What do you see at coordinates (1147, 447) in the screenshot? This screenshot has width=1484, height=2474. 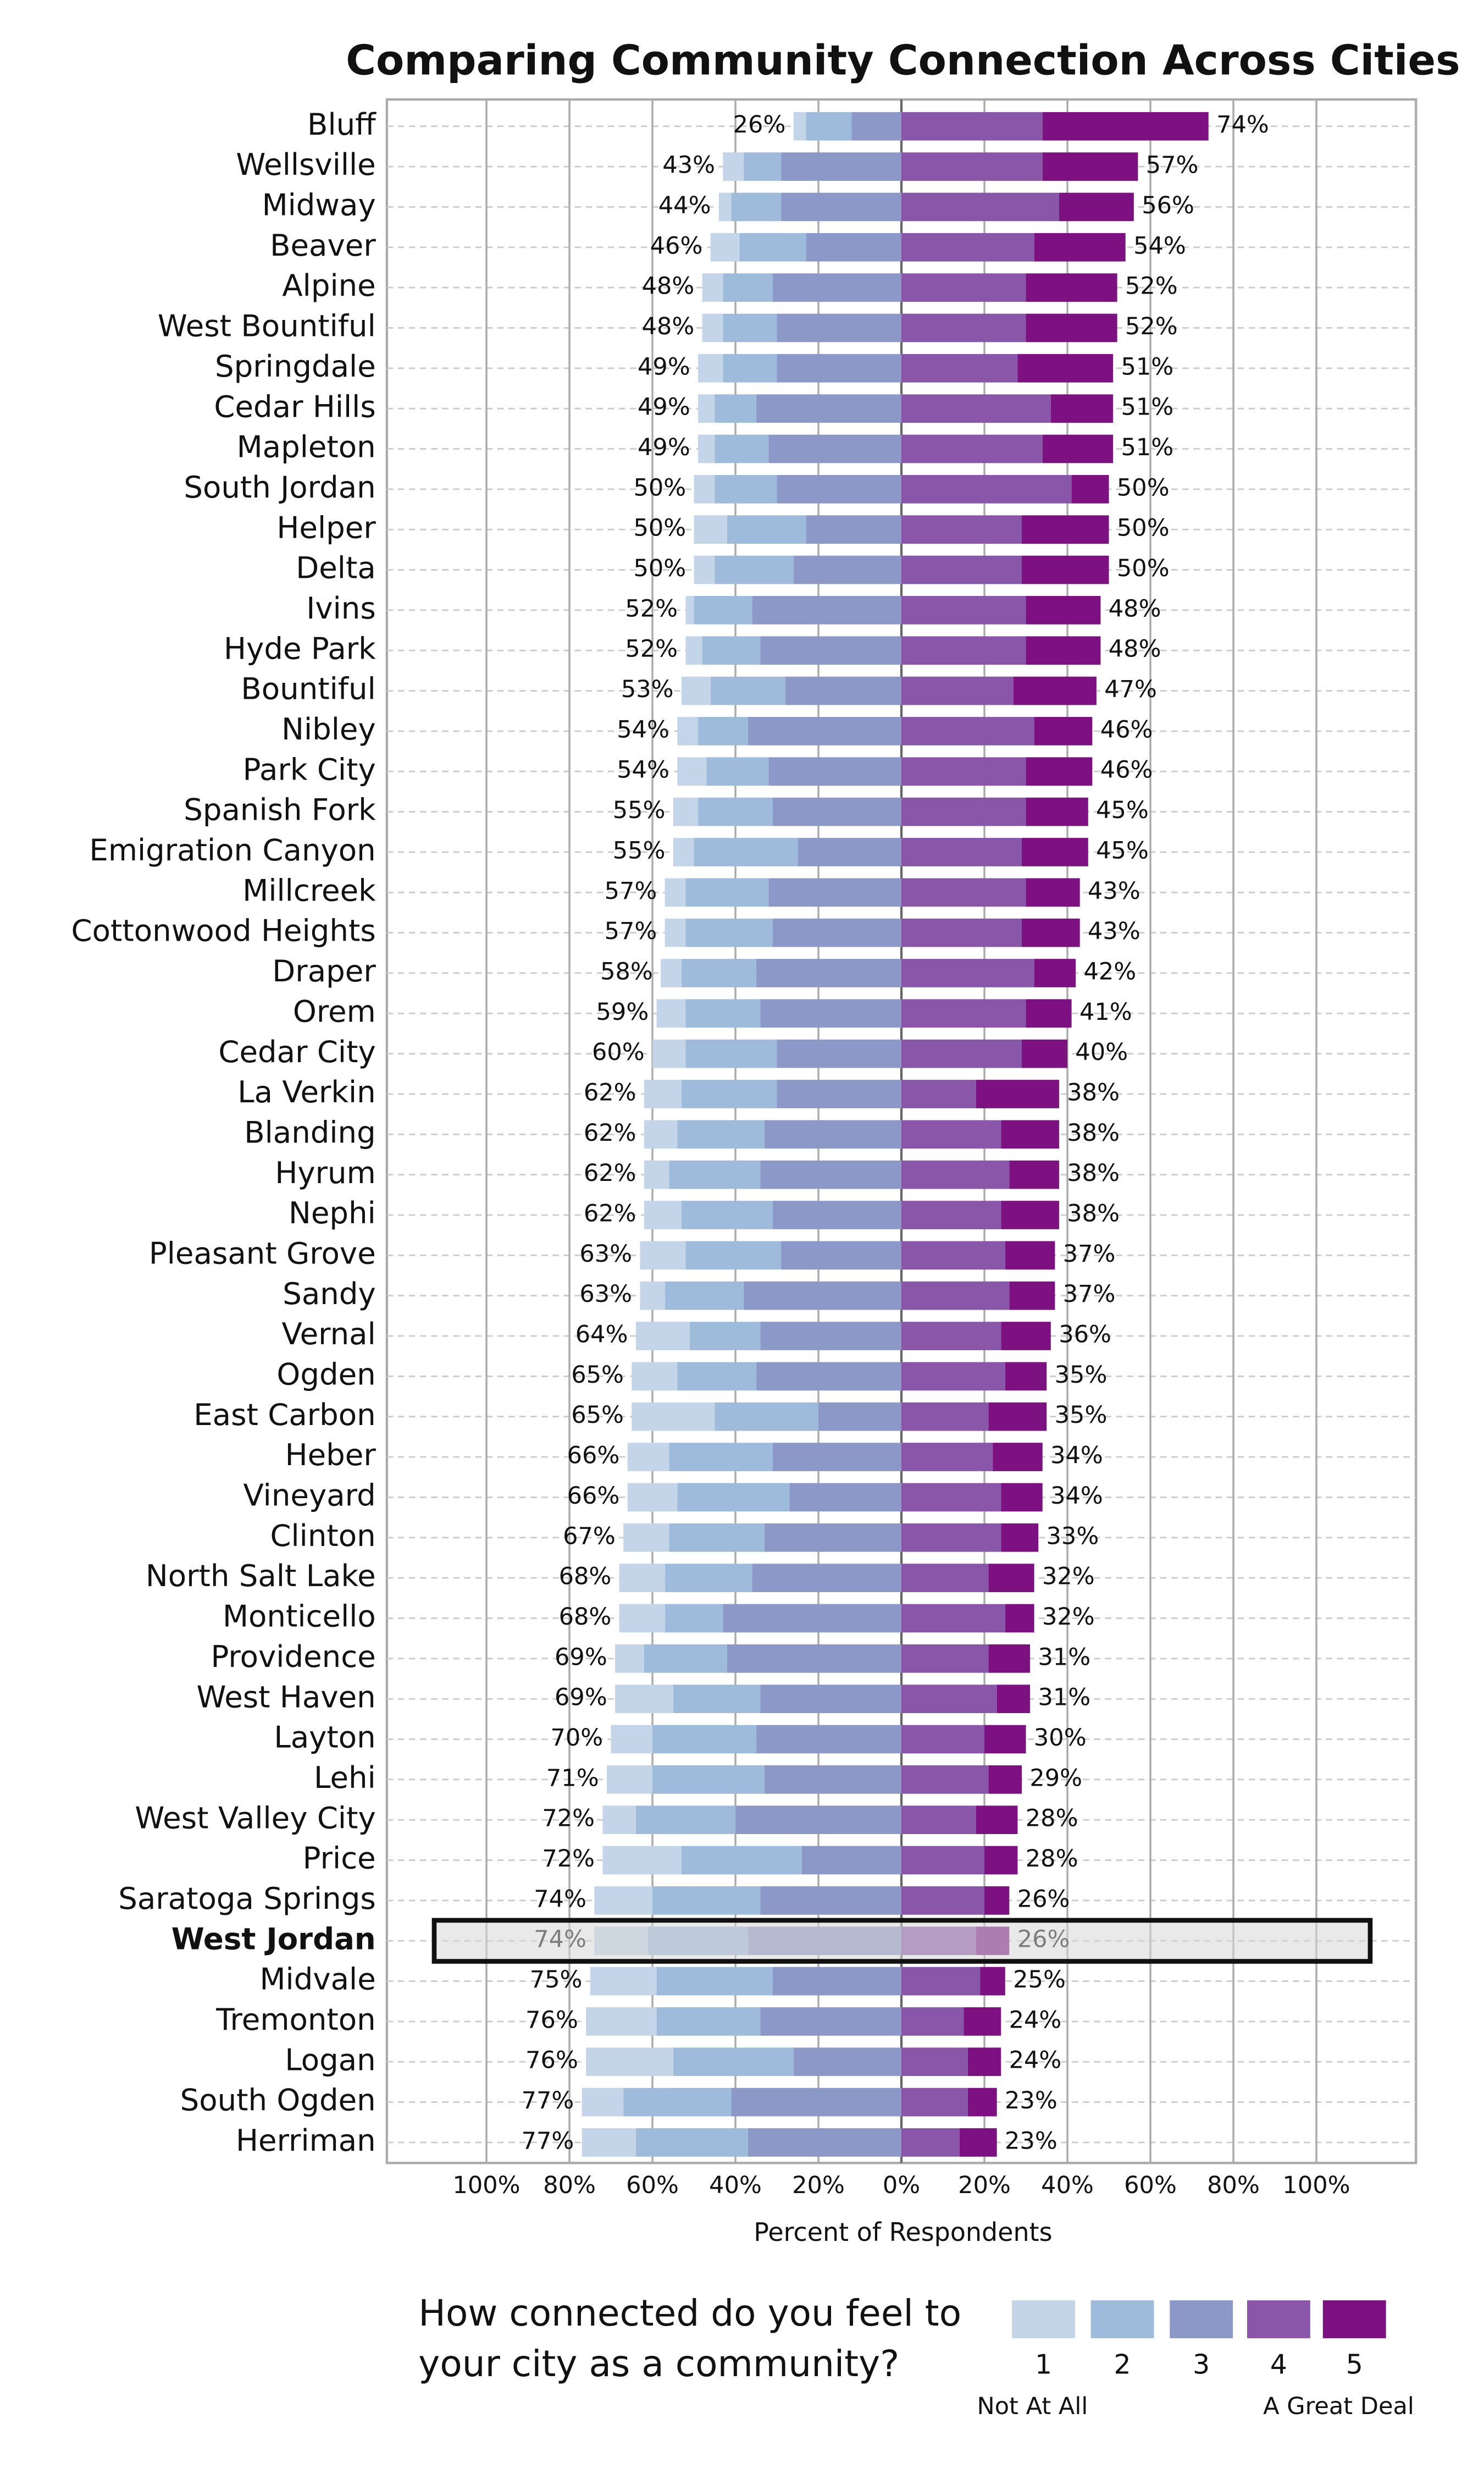 I see `right-total-label: 51%` at bounding box center [1147, 447].